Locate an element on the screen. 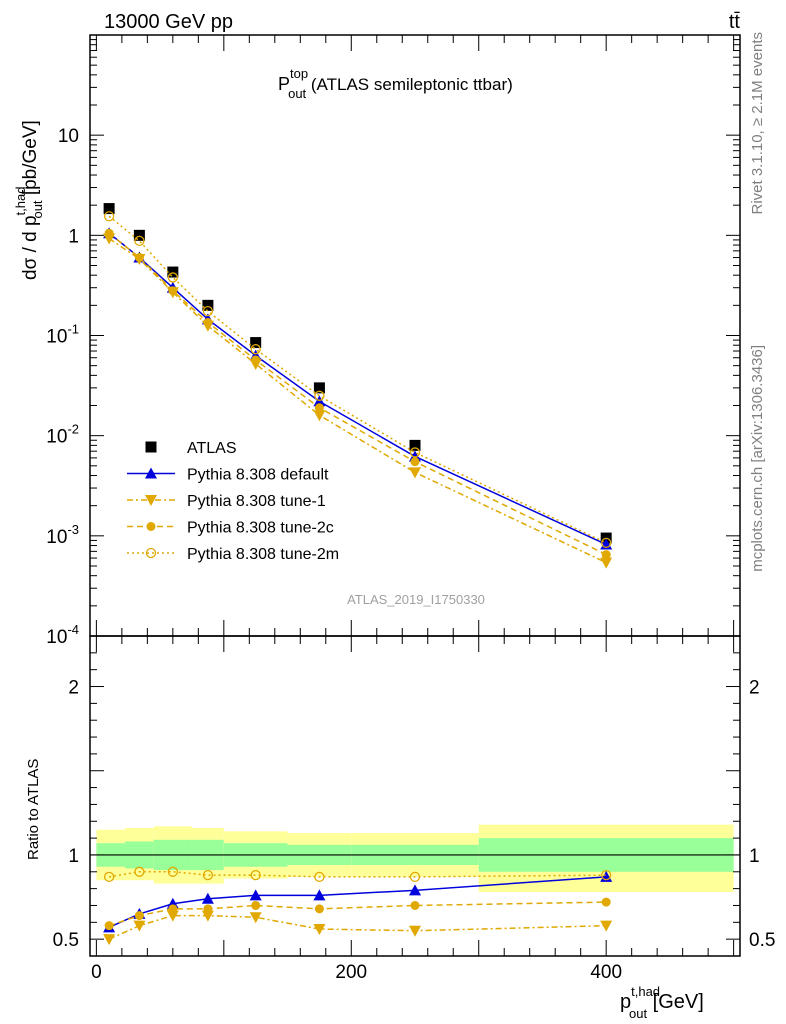 This screenshot has width=786, height=1024. ratio-tune2m-line is located at coordinates (357, 874).